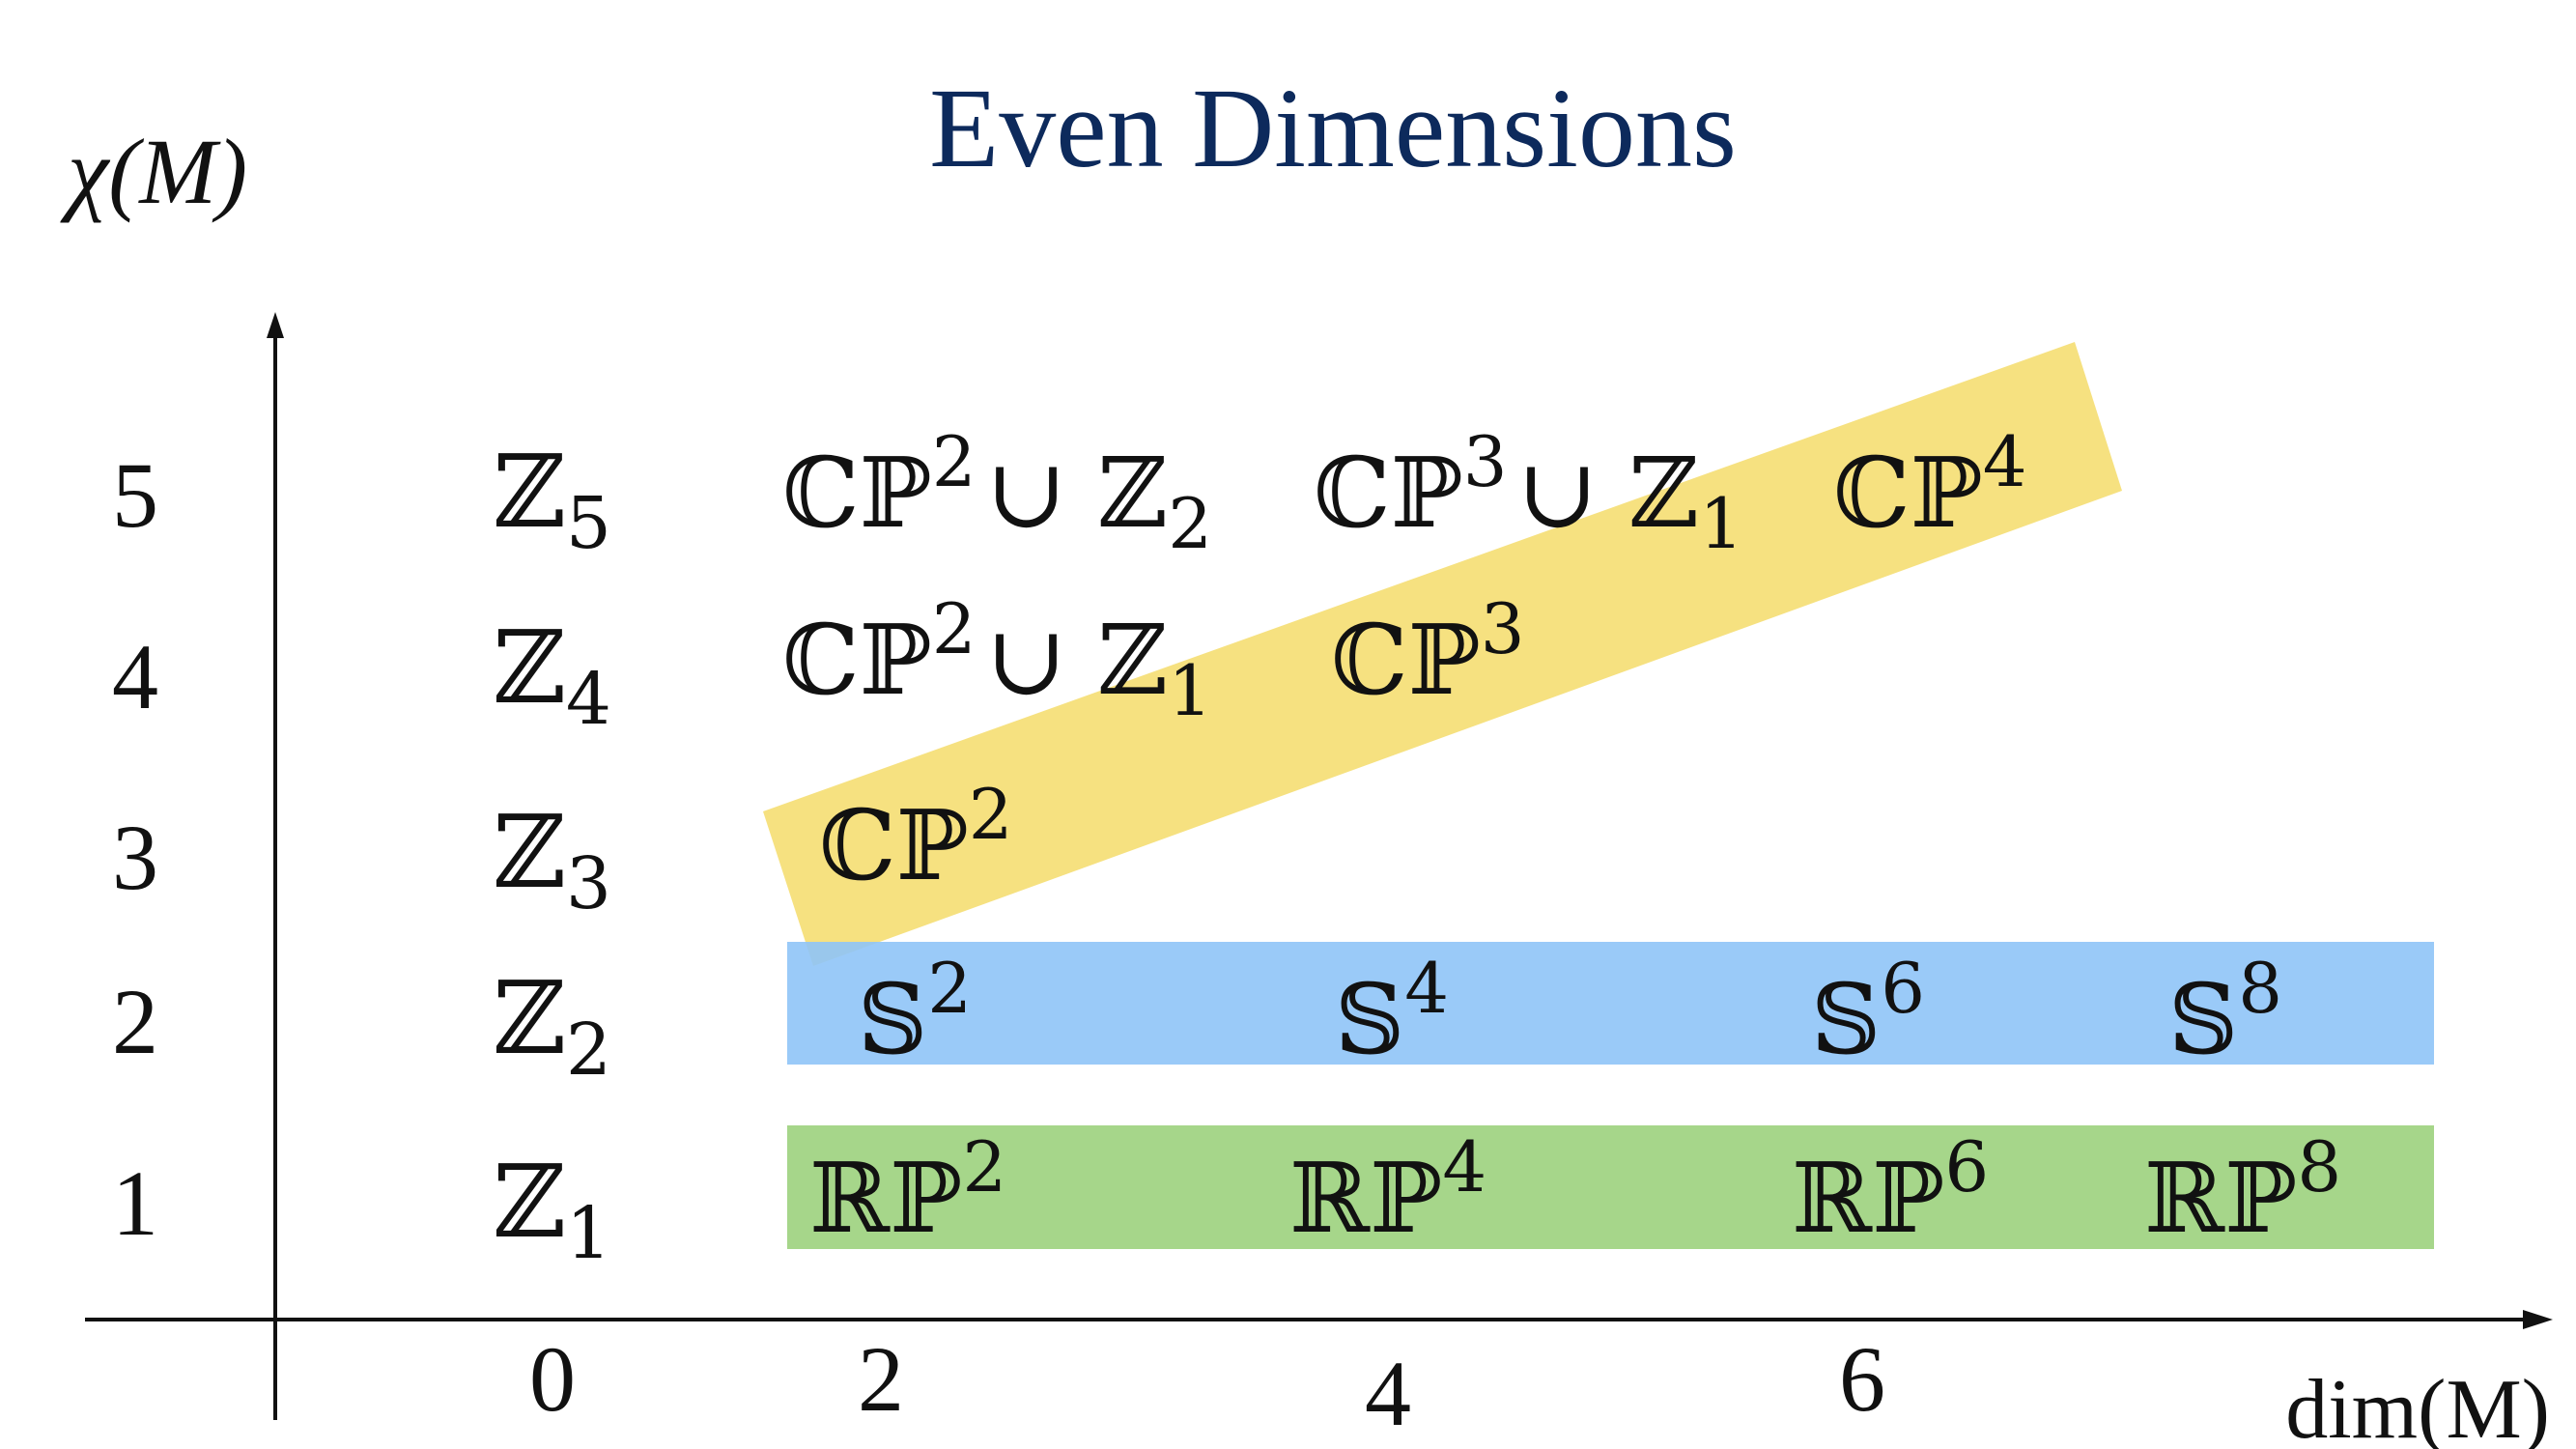 This screenshot has width=2576, height=1449. What do you see at coordinates (275, 866) in the screenshot?
I see `y-axis` at bounding box center [275, 866].